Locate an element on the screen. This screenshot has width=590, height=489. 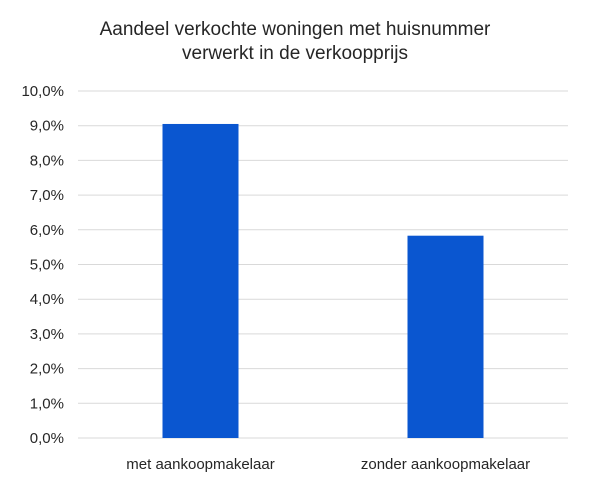
x-tick-label: zonder aankoopmakelaar is located at coordinates (445, 464).